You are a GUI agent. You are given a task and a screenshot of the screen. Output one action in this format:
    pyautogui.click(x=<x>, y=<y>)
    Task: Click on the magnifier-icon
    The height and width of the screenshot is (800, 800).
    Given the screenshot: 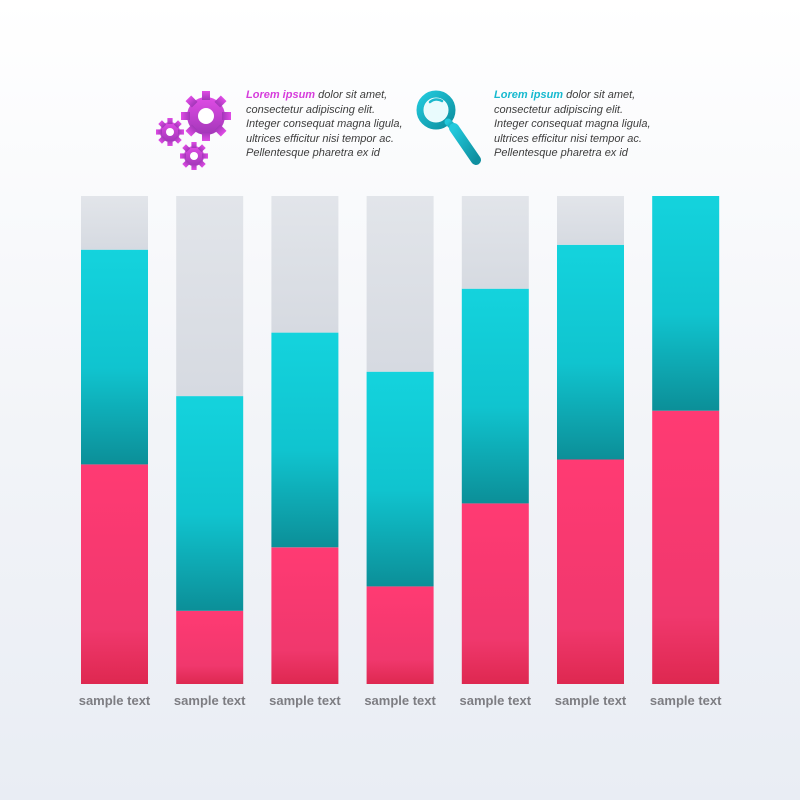 What is the action you would take?
    pyautogui.click(x=448, y=127)
    